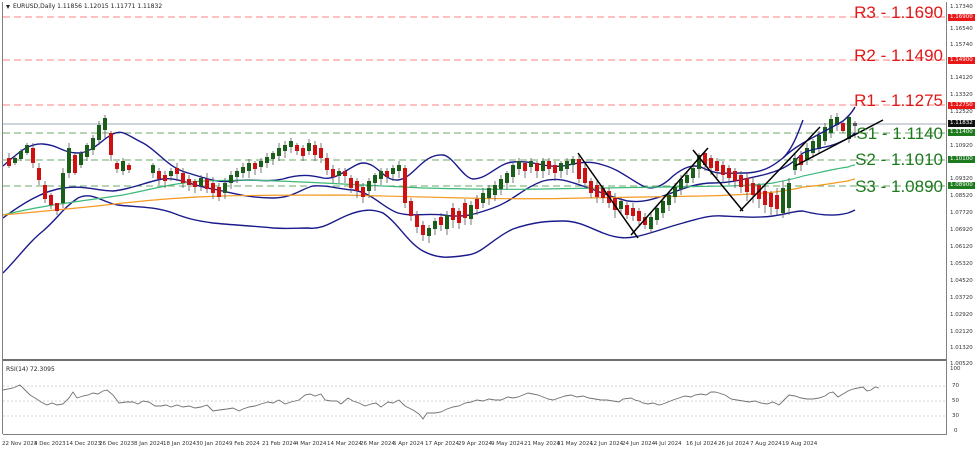 The height and width of the screenshot is (452, 975). What do you see at coordinates (474, 434) in the screenshot?
I see `date-axis-line` at bounding box center [474, 434].